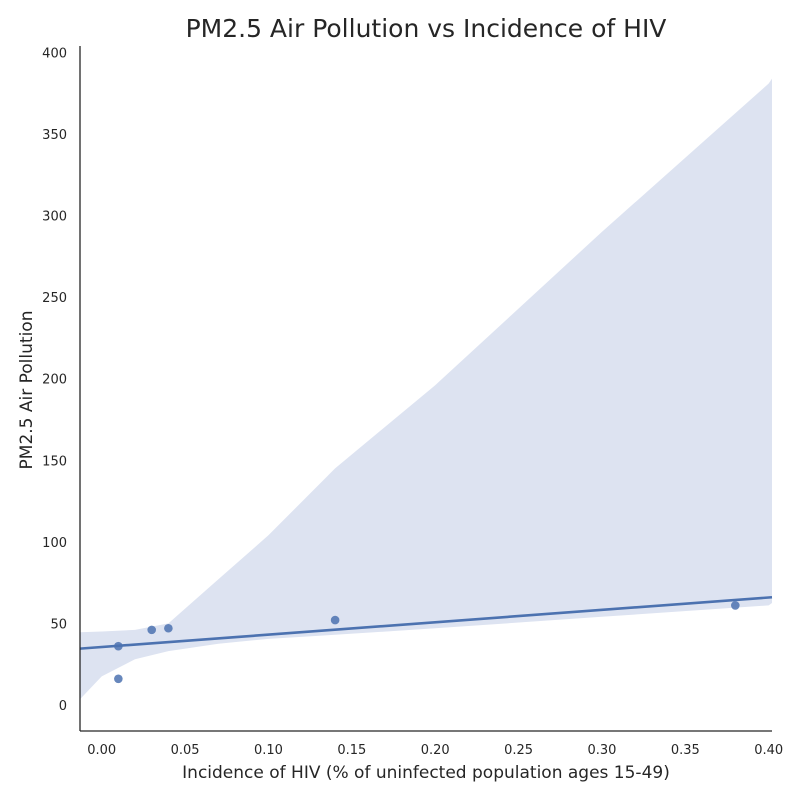 This screenshot has height=800, width=800. I want to click on y-tick-labels: 0 50 100 150 200 250 300 350 400, so click(54, 380).